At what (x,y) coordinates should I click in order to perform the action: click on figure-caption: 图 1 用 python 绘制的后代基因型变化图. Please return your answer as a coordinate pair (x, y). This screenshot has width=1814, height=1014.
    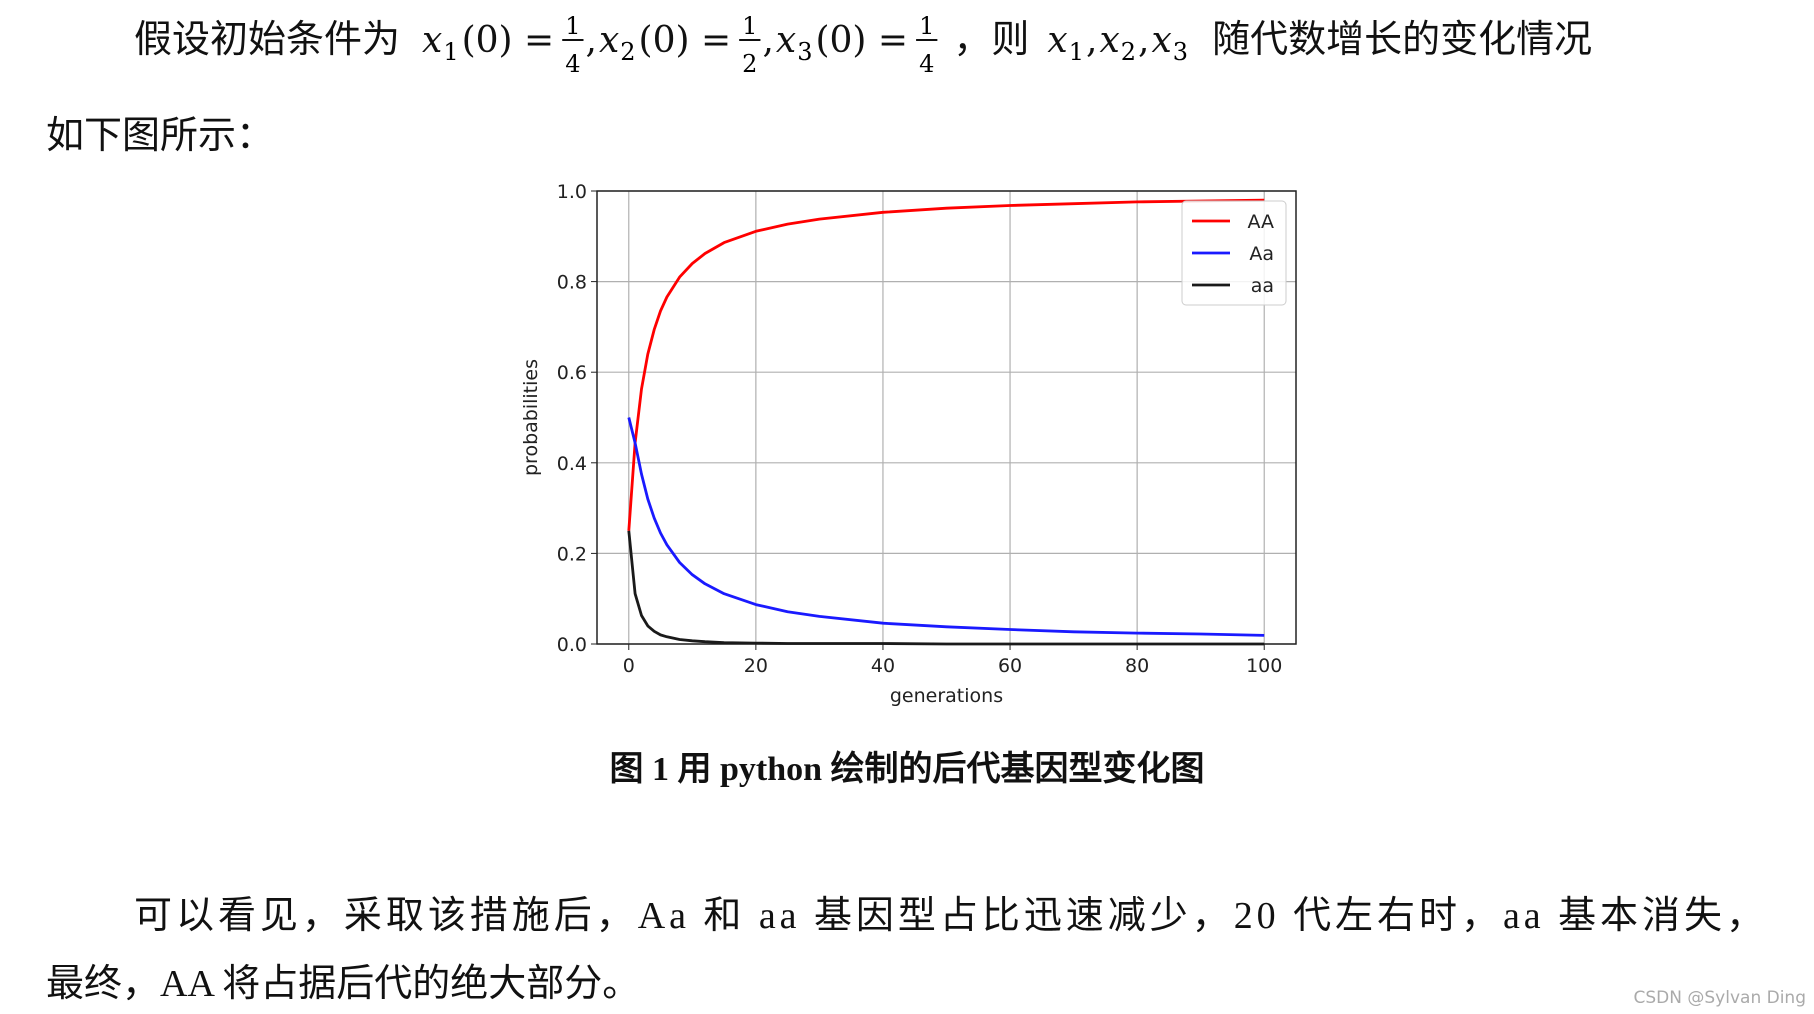
    Looking at the image, I should click on (906, 769).